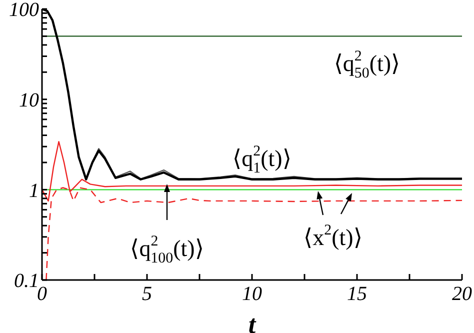 The image size is (474, 333). Describe the element at coordinates (357, 294) in the screenshot. I see `x-tick-label: 15` at that location.